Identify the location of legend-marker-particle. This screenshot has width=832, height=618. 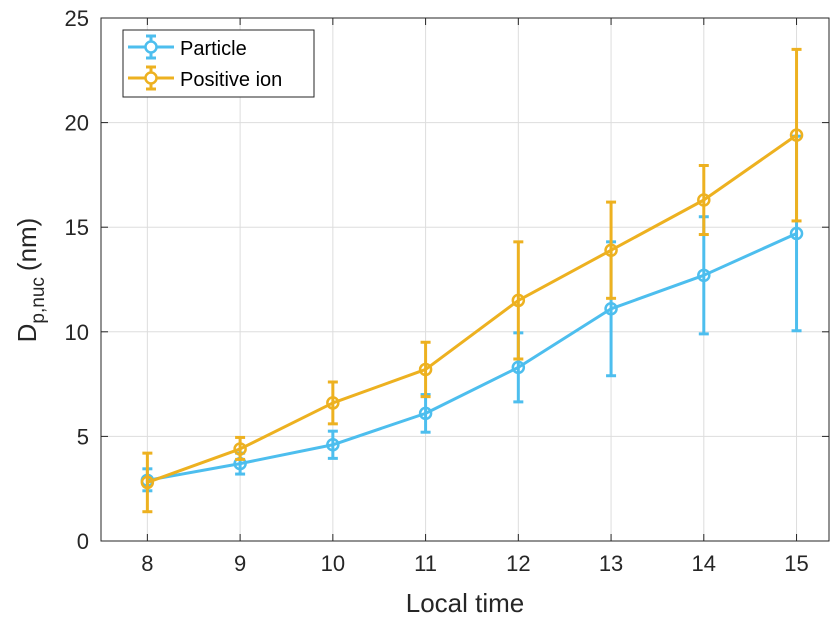
(151, 47).